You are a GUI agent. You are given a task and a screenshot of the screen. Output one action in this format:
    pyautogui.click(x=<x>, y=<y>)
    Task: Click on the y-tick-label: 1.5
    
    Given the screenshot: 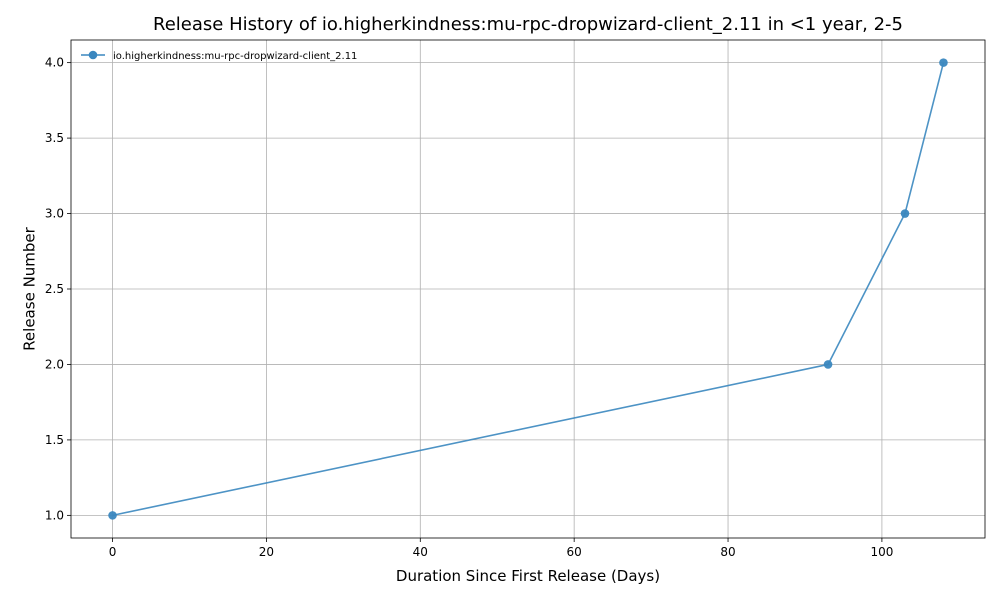 What is the action you would take?
    pyautogui.click(x=54, y=440)
    